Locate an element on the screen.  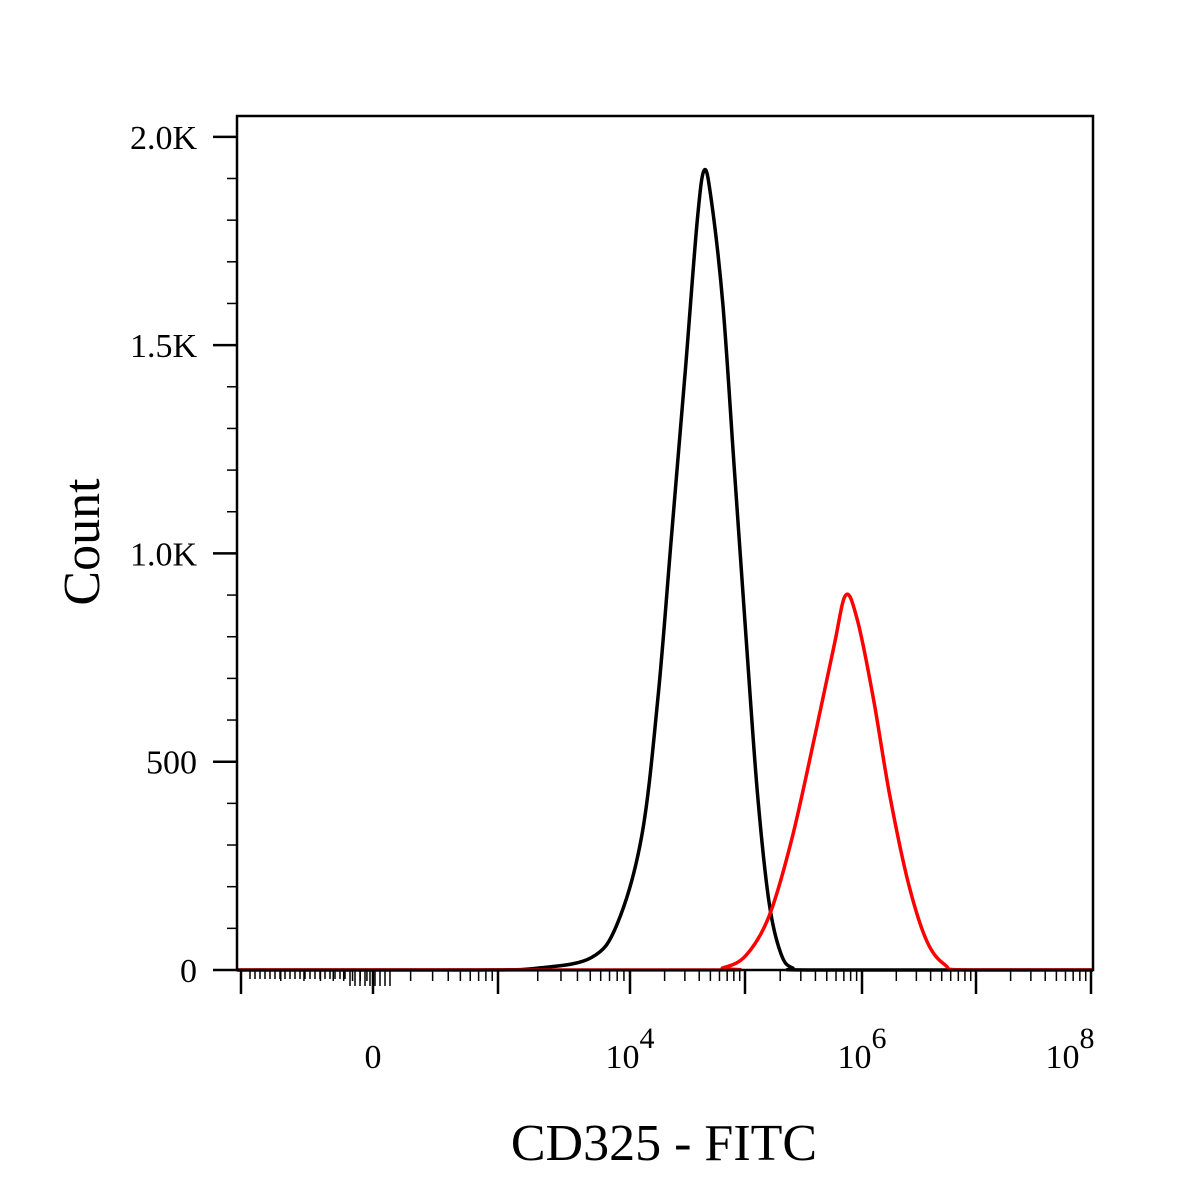
y-axis-title: Count is located at coordinates (82, 542).